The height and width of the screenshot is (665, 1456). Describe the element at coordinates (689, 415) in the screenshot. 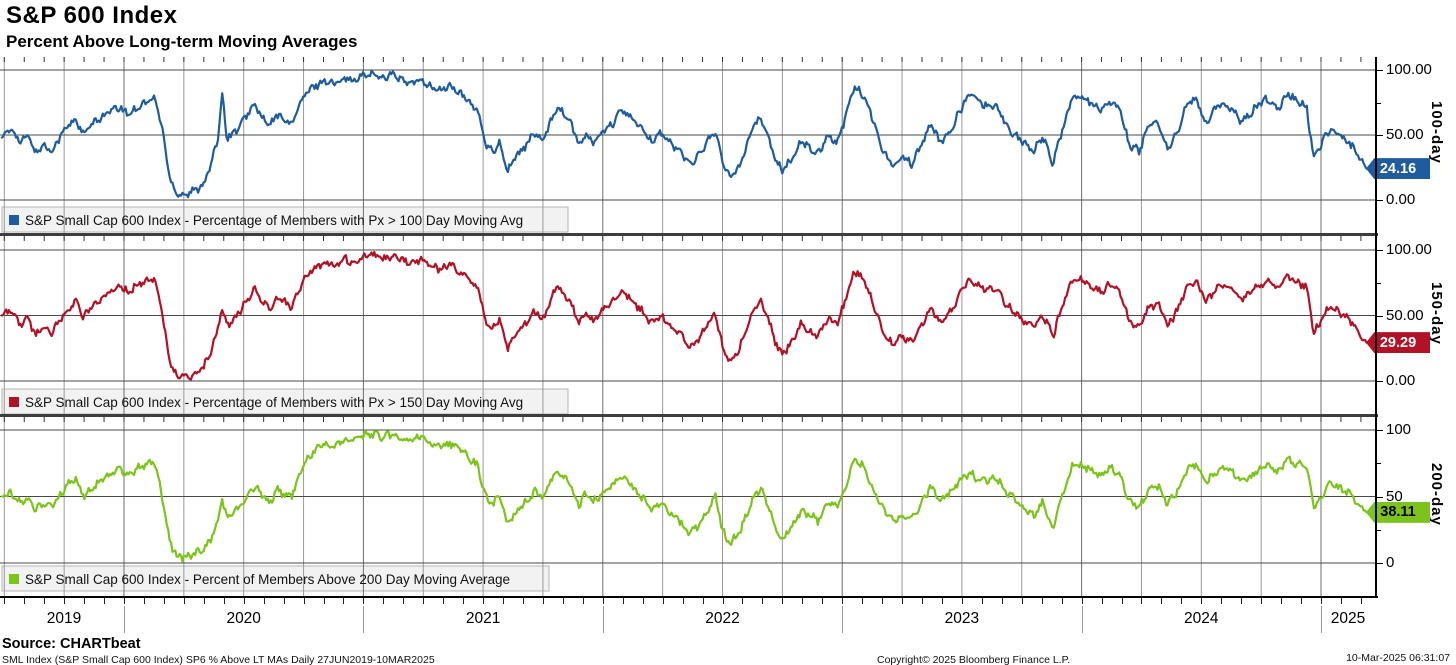

I see `panel-separator` at that location.